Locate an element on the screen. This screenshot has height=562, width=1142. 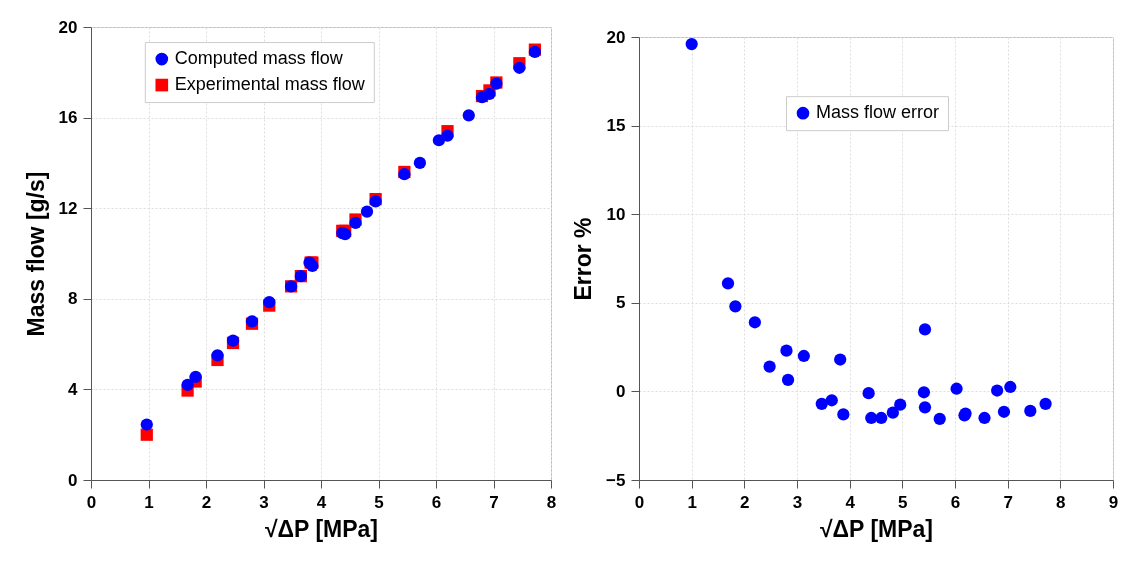
y-tick-label: 16 is located at coordinates (68, 118).